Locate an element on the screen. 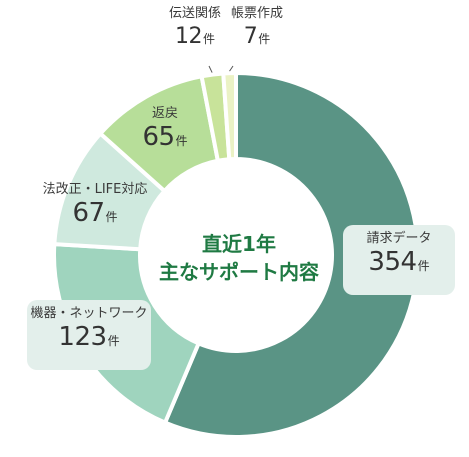 The width and height of the screenshot is (469, 457). label-name: 帳票作成 is located at coordinates (256, 13).